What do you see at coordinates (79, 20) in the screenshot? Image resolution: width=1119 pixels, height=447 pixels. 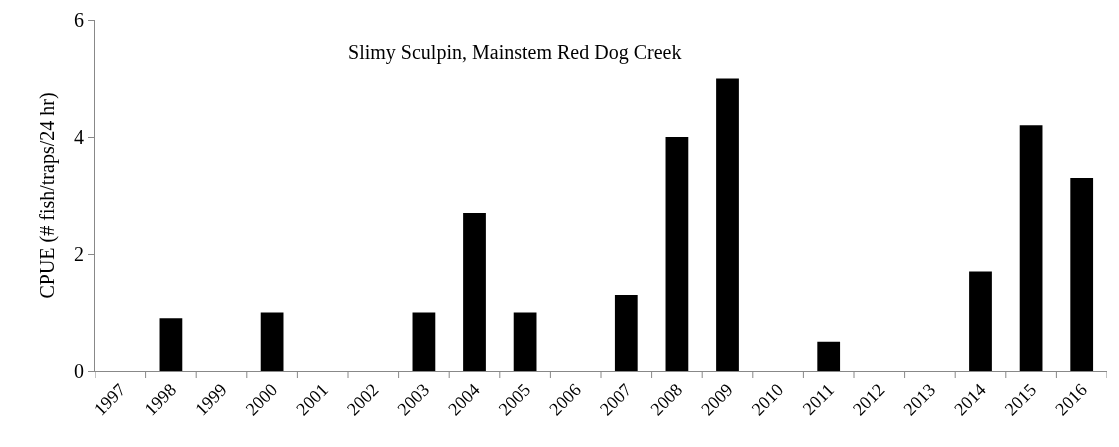 I see `y-tick-label: 6` at bounding box center [79, 20].